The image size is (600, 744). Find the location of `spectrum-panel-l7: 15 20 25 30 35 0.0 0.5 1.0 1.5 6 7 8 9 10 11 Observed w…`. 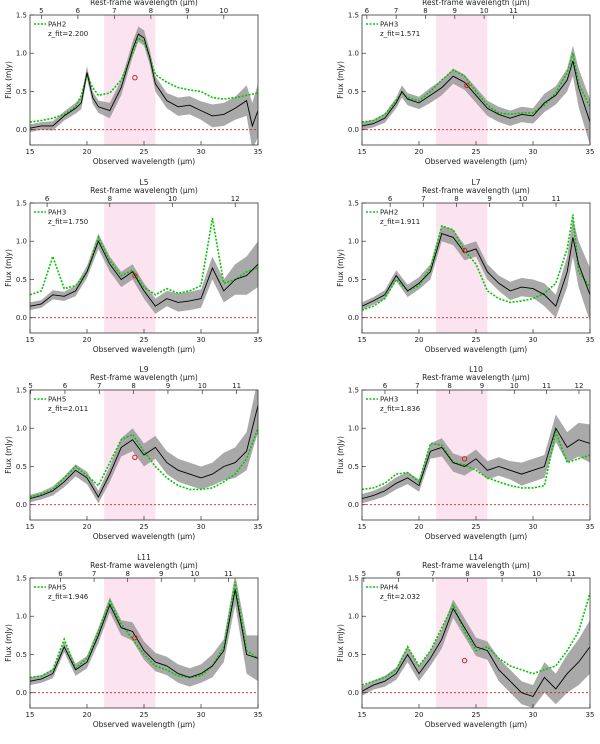

spectrum-panel-l7: 15 20 25 30 35 0.0 0.5 1.0 1.5 6 7 8 9 10 11 Observed w… is located at coordinates (465, 266).